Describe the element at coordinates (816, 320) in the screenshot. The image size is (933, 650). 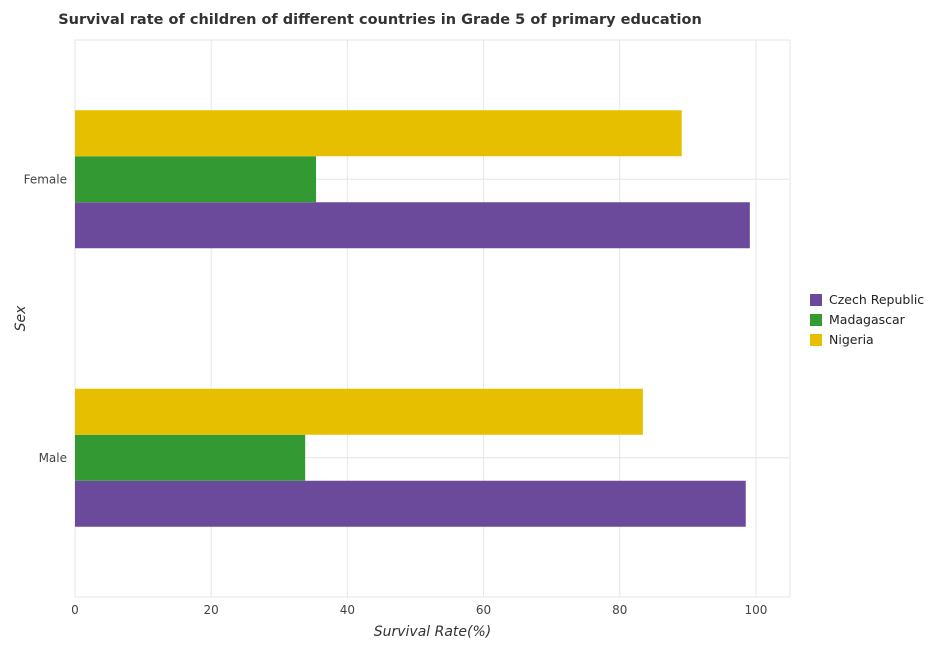
I see `legend-swatch-madagascar` at that location.